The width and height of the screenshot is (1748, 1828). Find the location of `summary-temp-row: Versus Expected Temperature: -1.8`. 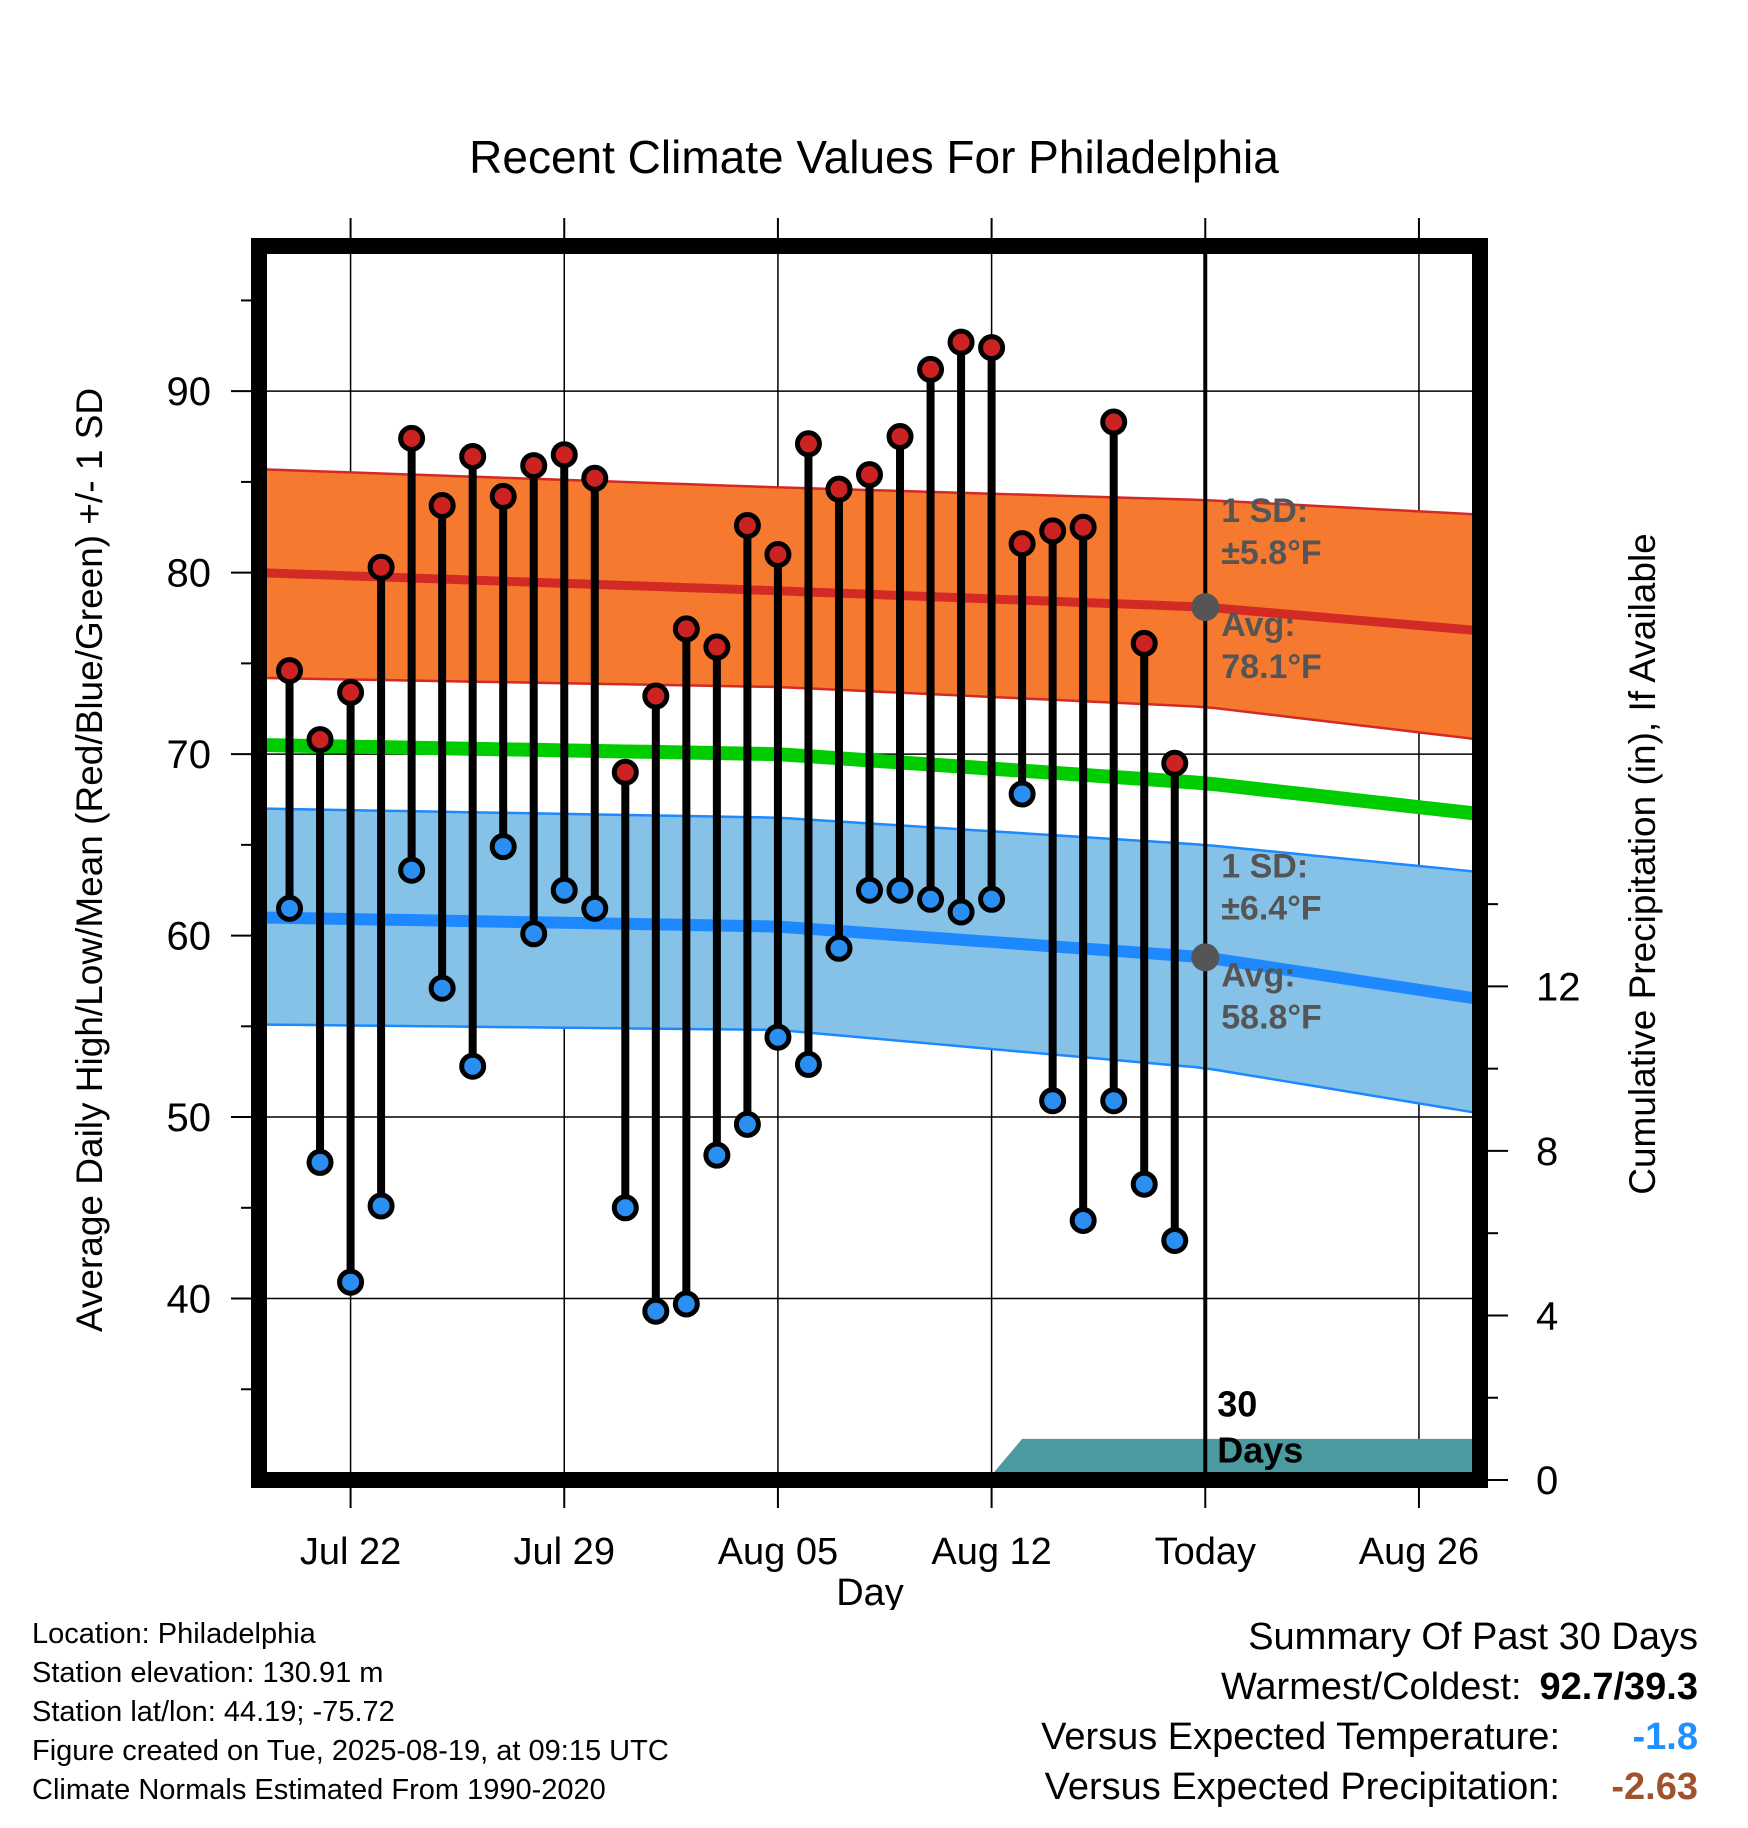

summary-temp-row: Versus Expected Temperature: -1.8 is located at coordinates (1369, 1737).